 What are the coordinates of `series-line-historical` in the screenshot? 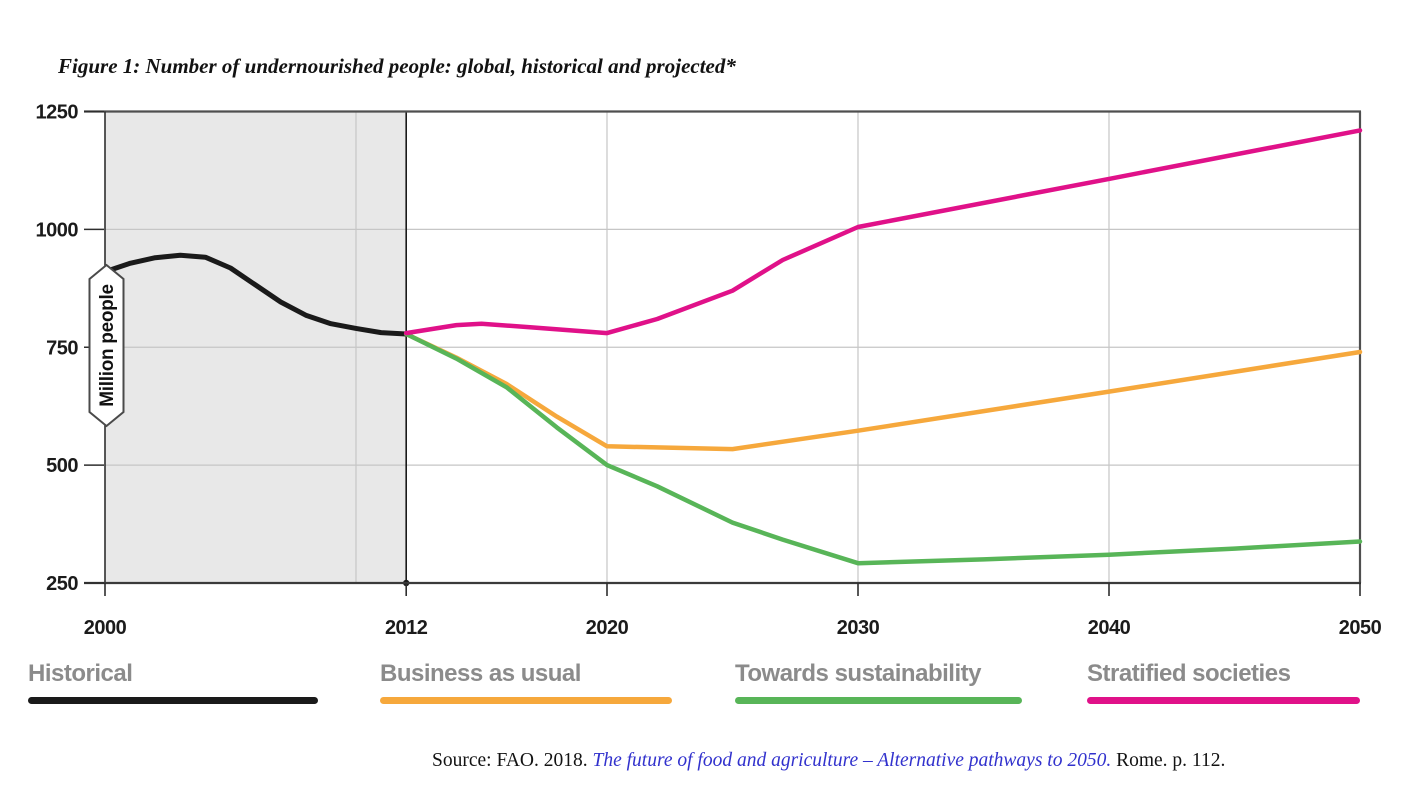 It's located at (255, 294).